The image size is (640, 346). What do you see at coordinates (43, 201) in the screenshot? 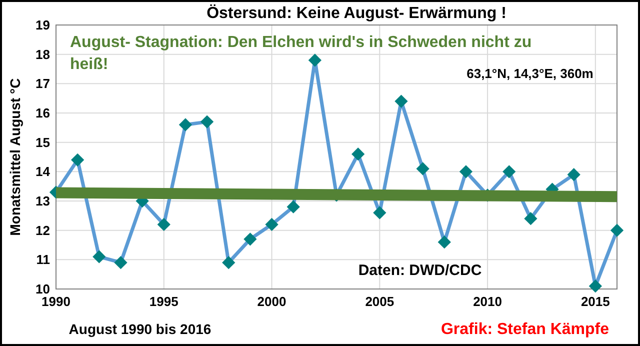
I see `y-tick-label: 13` at bounding box center [43, 201].